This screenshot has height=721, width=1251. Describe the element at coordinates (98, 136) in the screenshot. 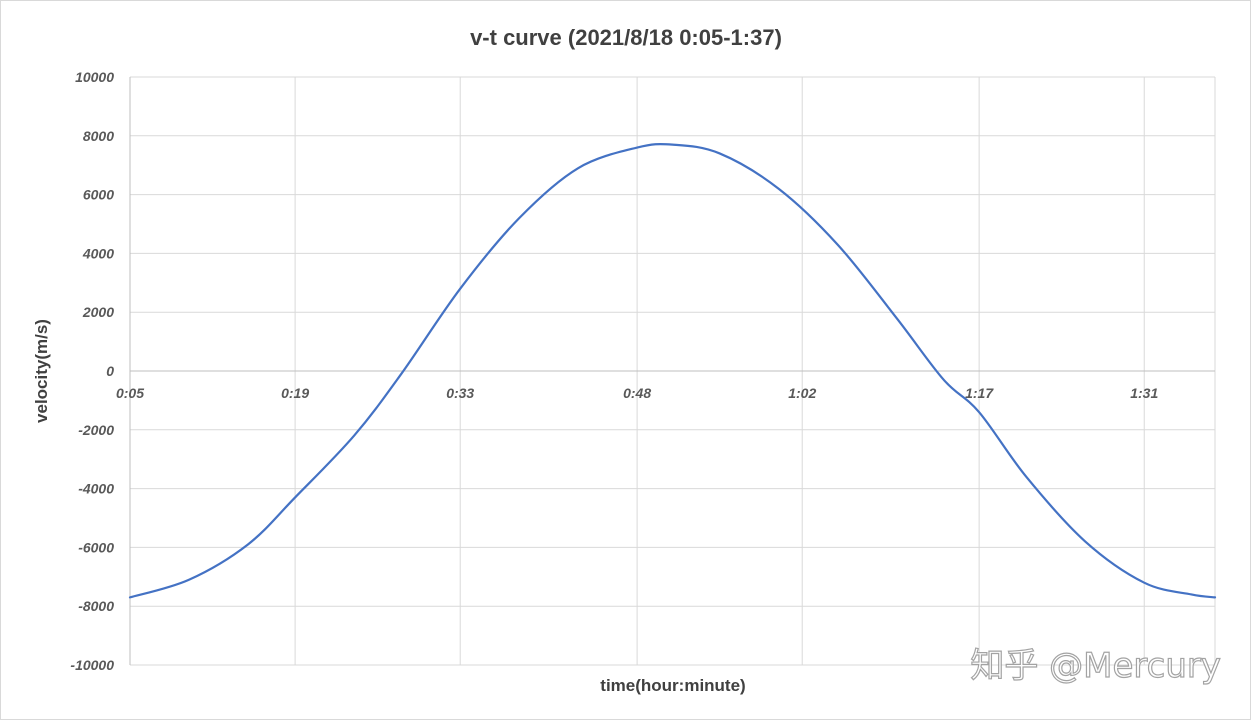

I see `y-tick-label: 8000` at that location.